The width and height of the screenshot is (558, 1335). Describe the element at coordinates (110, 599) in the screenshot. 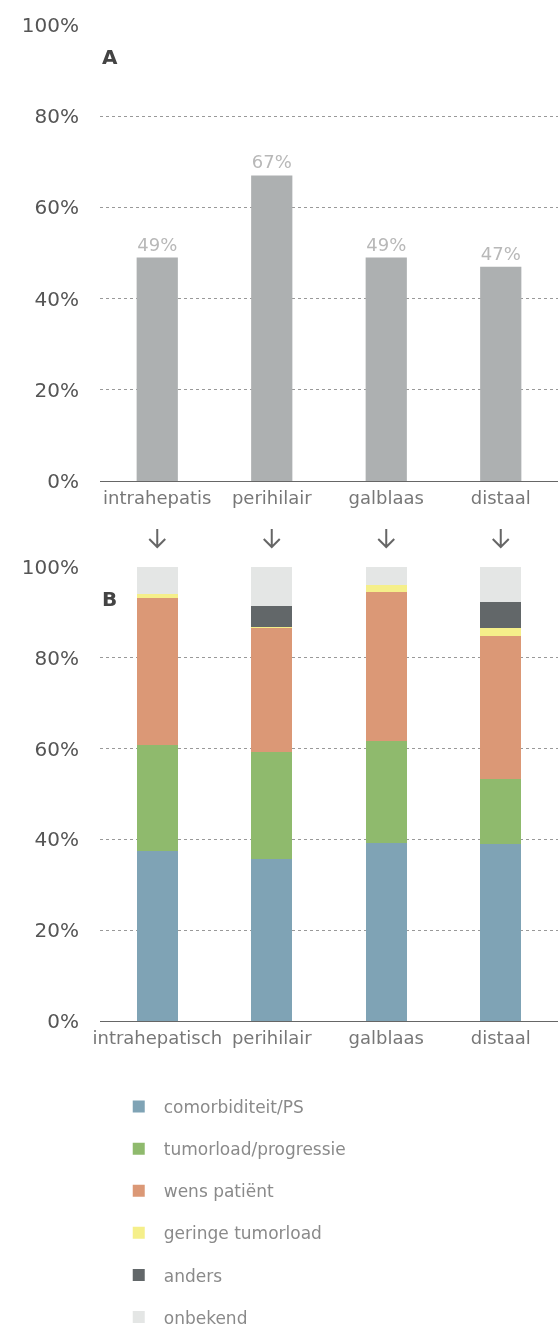

I see `text: B` at that location.